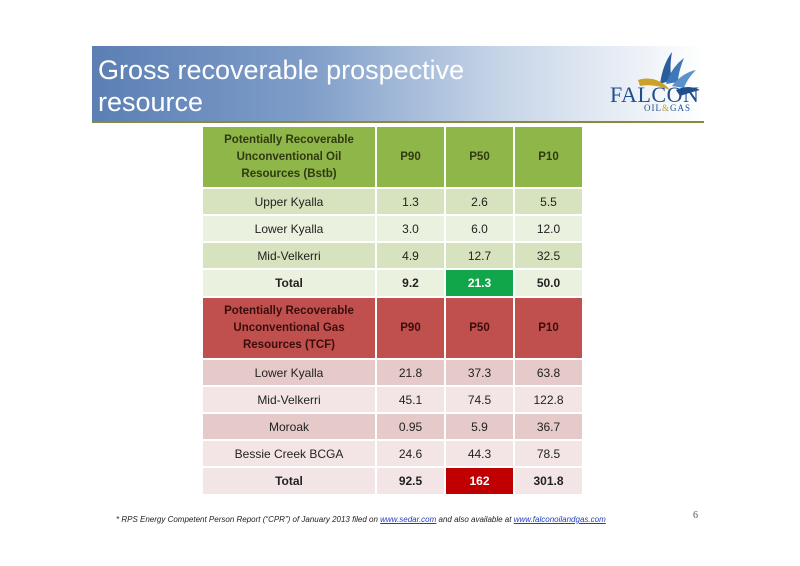 The width and height of the screenshot is (800, 566). I want to click on cell-p90: 0.95, so click(410, 426).